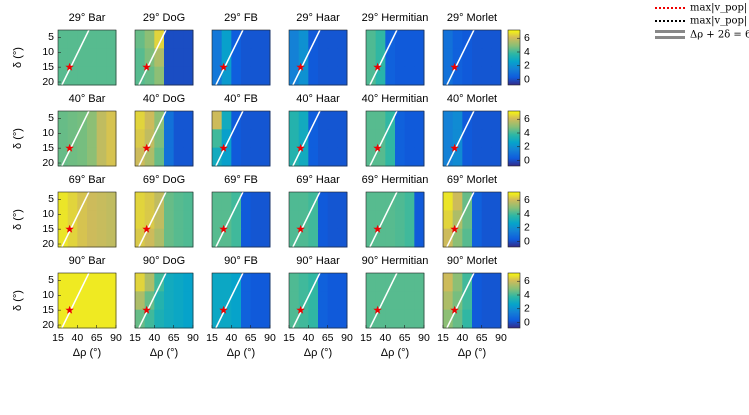 The image size is (749, 415). I want to click on legend-label: max|v_pop| = 4, so click(719, 21).